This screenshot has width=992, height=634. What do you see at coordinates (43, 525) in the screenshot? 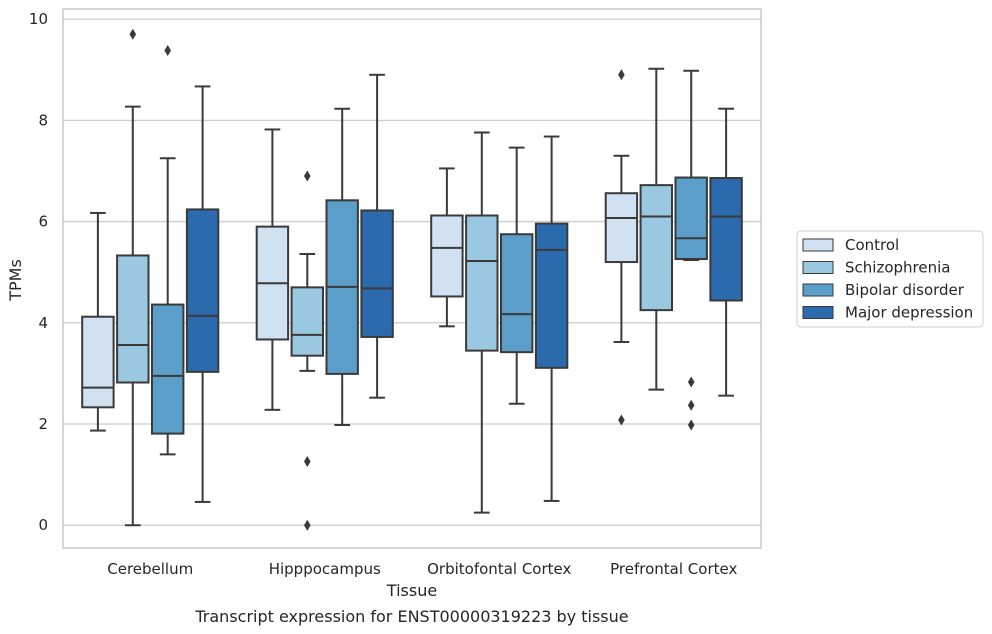
I see `y-tick-label-0: 0` at bounding box center [43, 525].